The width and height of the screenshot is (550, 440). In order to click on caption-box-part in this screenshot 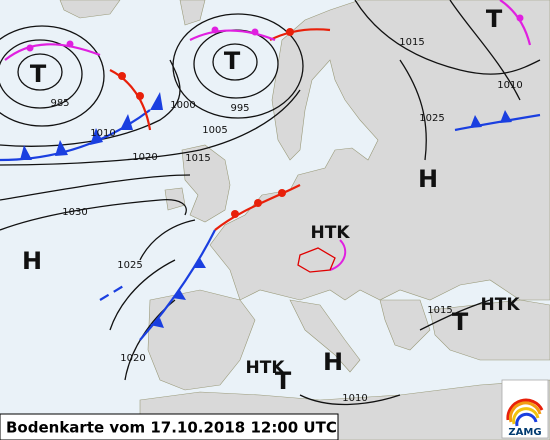, I will do `click(169, 426)`.